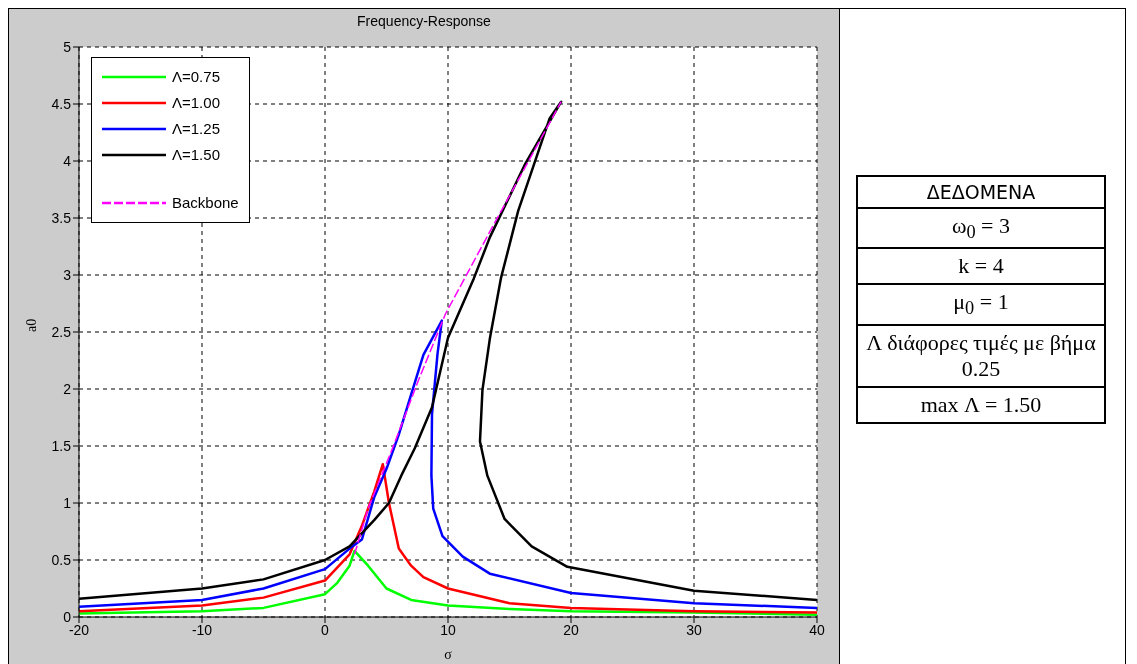 This screenshot has width=1137, height=664. Describe the element at coordinates (448, 654) in the screenshot. I see `x-axis-title: σ` at that location.